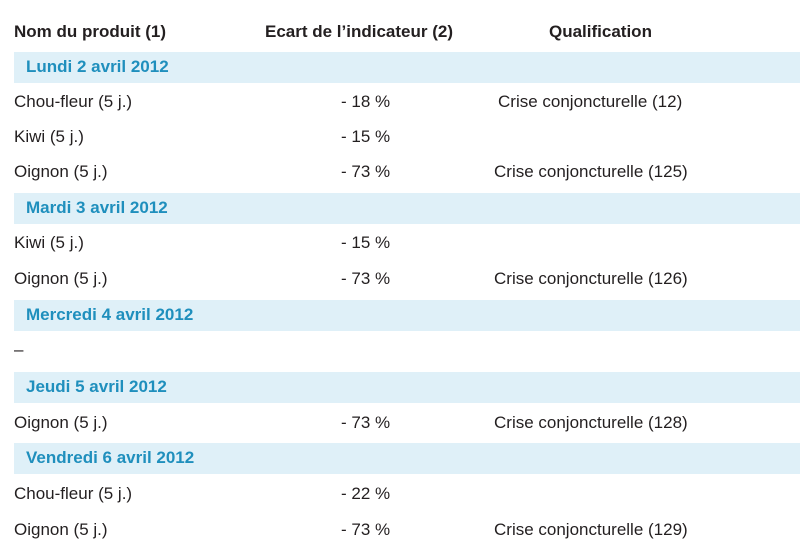 The image size is (800, 550). Describe the element at coordinates (90, 31) in the screenshot. I see `column-header-product: Nom du produit (1)` at that location.